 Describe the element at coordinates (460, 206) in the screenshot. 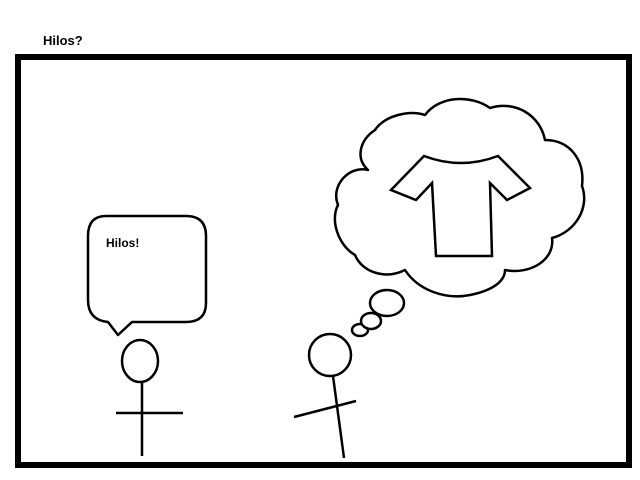

I see `t-shirt-icon` at that location.